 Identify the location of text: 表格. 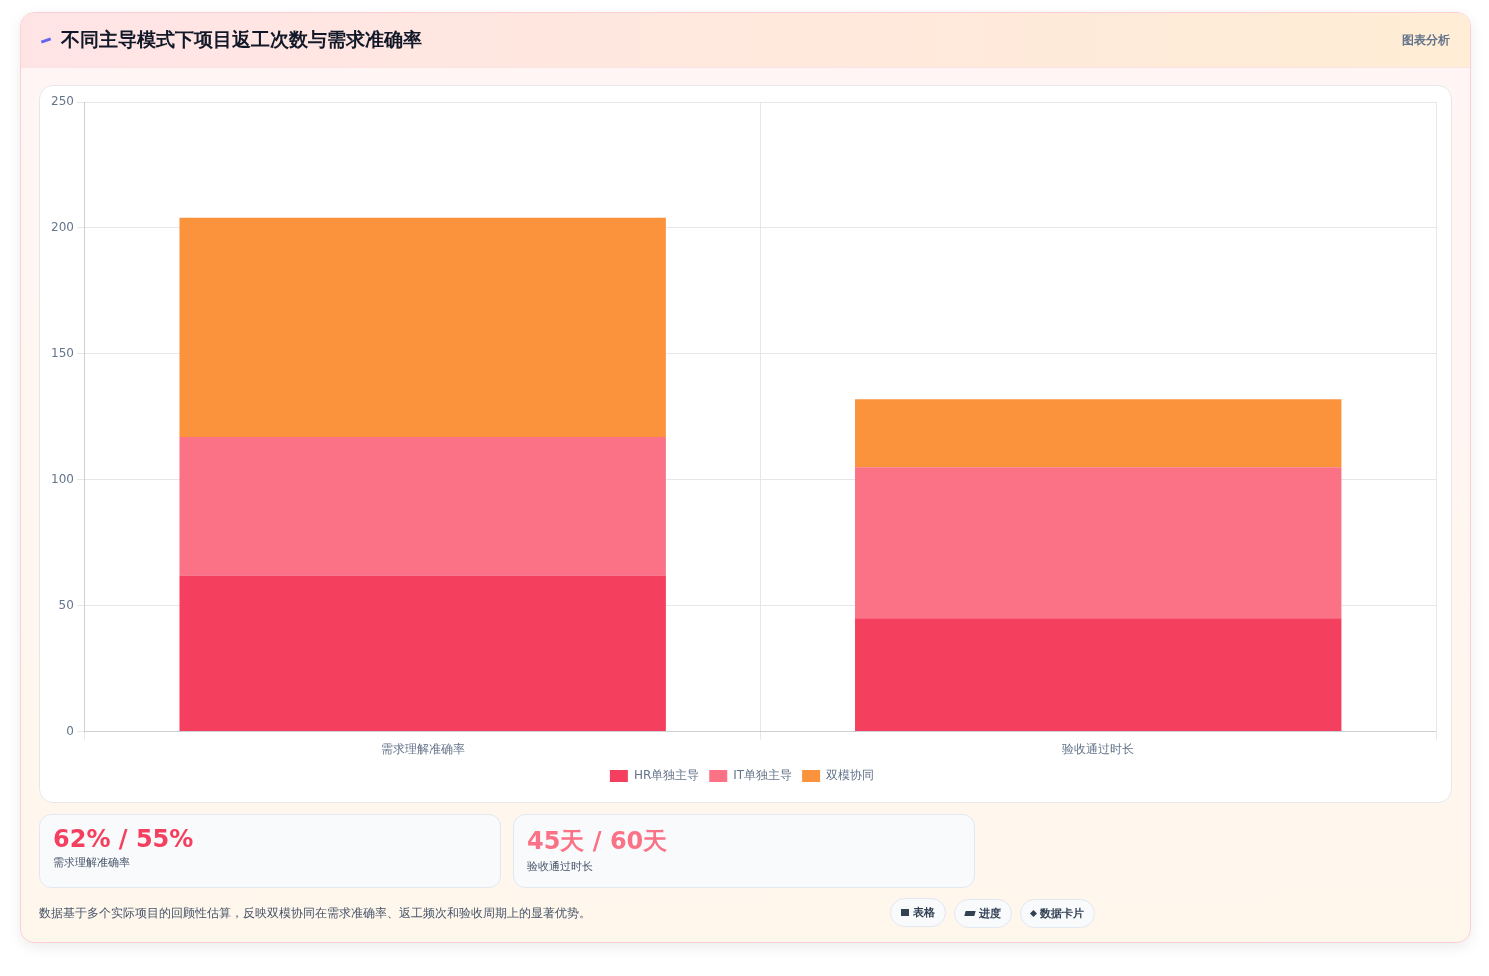
(918, 912).